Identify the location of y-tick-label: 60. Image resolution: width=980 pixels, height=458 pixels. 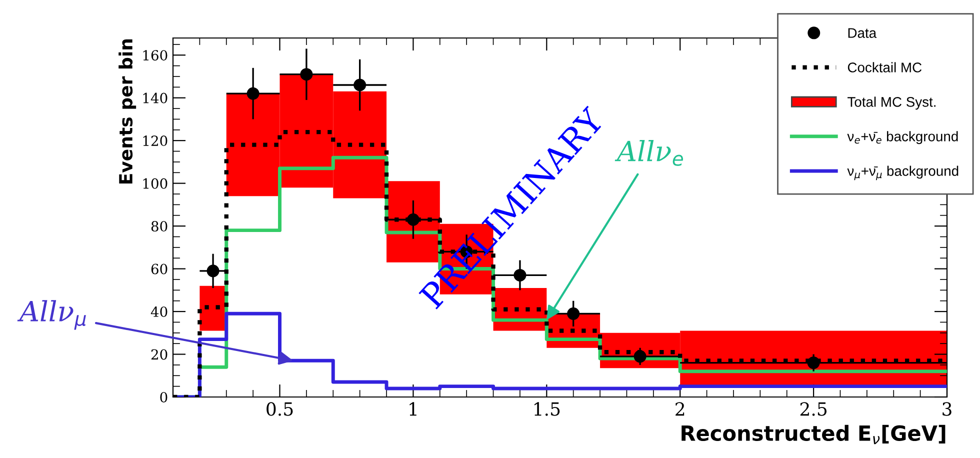
(159, 269).